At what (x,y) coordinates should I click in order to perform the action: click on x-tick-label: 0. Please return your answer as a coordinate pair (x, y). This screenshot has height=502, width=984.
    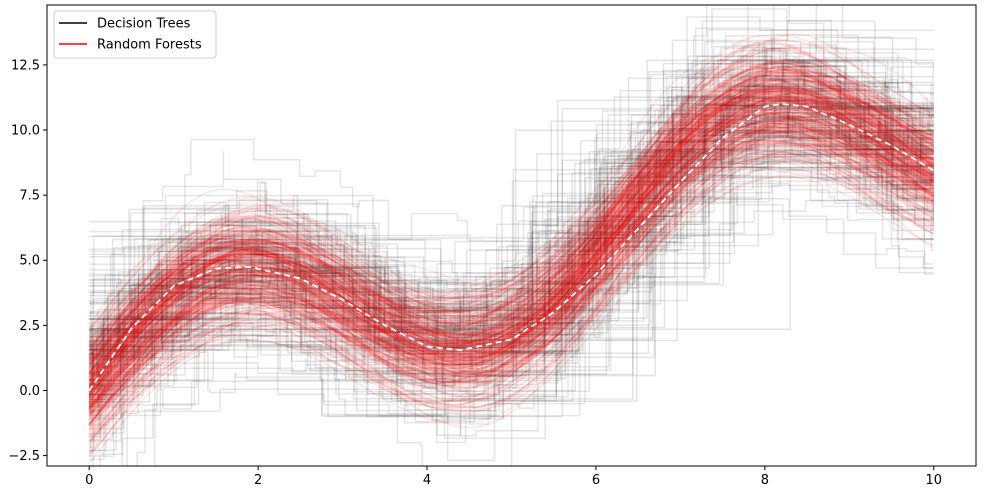
    Looking at the image, I should click on (89, 480).